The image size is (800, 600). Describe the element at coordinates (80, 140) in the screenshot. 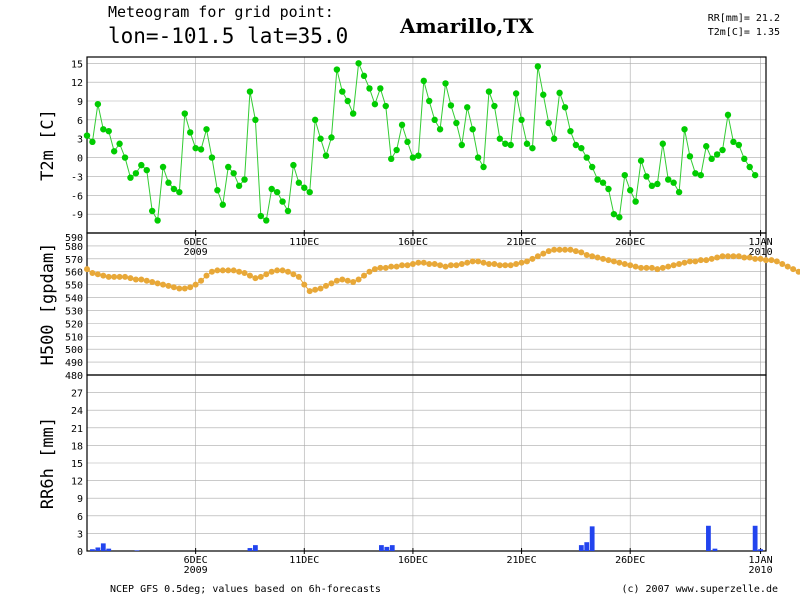

I see `t2m-ytick-label: 3` at that location.